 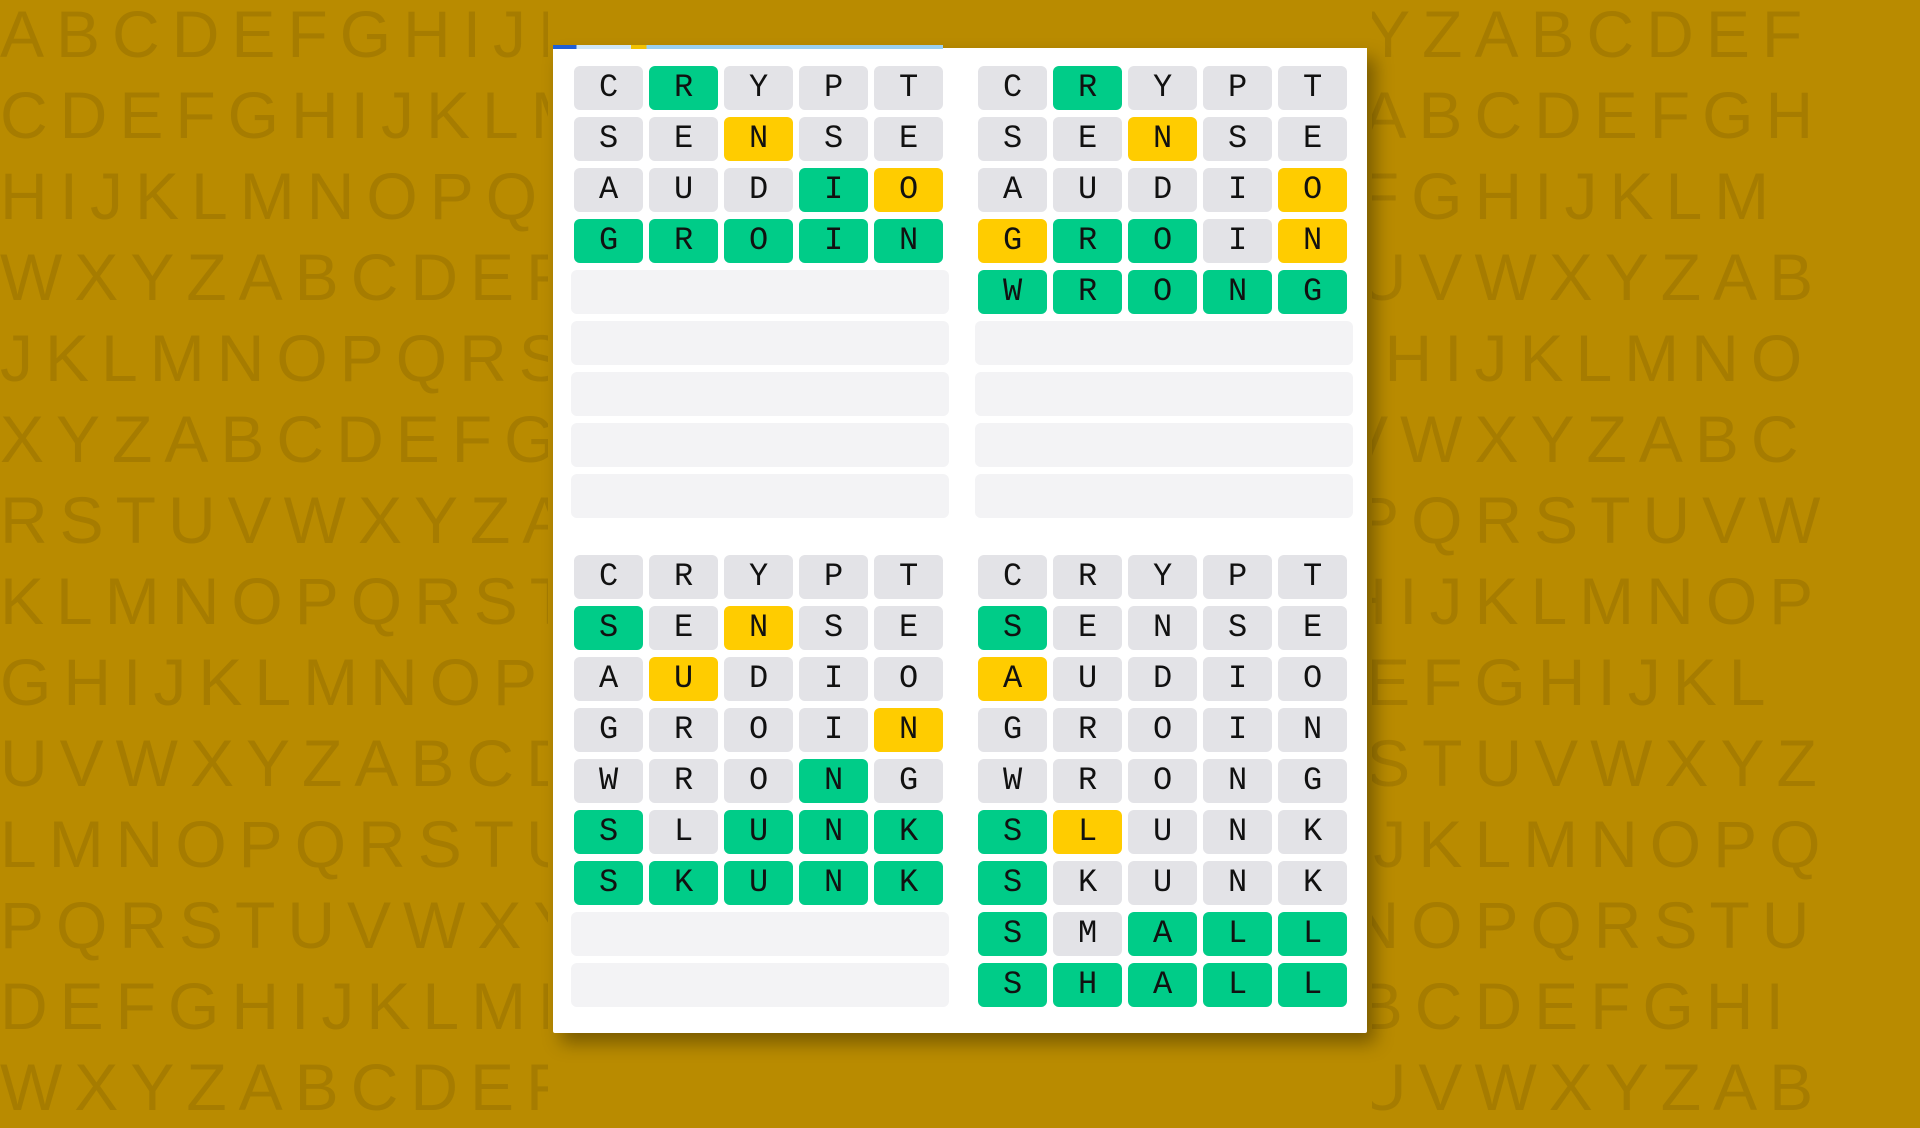 What do you see at coordinates (1599, 601) in the screenshot?
I see `background-letter-row-right: KLMNOPQRSTUVWXYZABCDEFGHIJKLMNOP` at bounding box center [1599, 601].